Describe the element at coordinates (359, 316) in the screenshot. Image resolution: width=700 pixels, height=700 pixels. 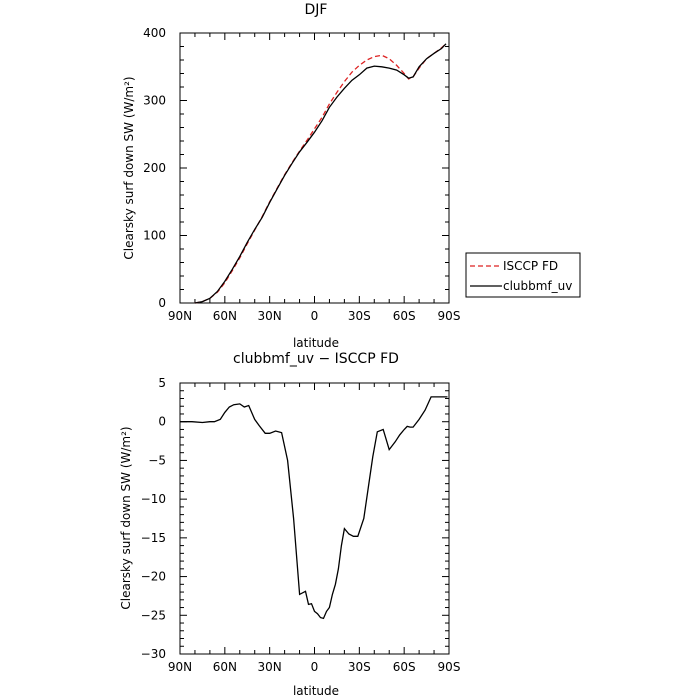
I see `top-xtick-label: 30S` at that location.